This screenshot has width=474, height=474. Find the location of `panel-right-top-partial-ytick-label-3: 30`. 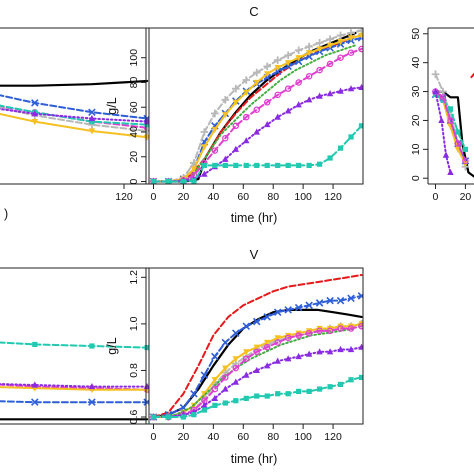

panel-right-top-partial-ytick-label-3: 30 is located at coordinates (416, 92).